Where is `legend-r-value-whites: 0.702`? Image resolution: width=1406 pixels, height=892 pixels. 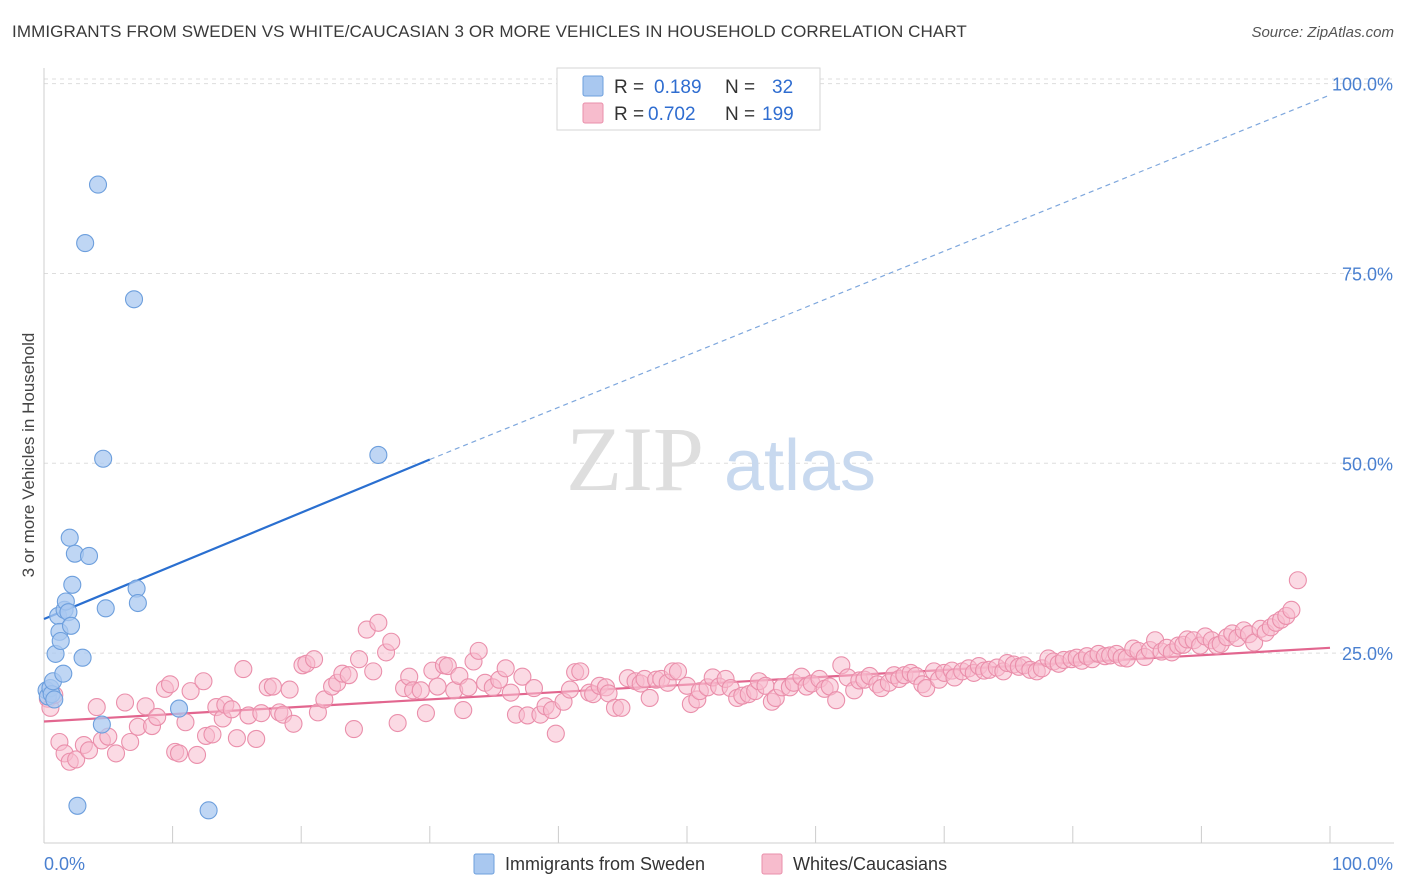 legend-r-value-whites: 0.702 is located at coordinates (672, 114).